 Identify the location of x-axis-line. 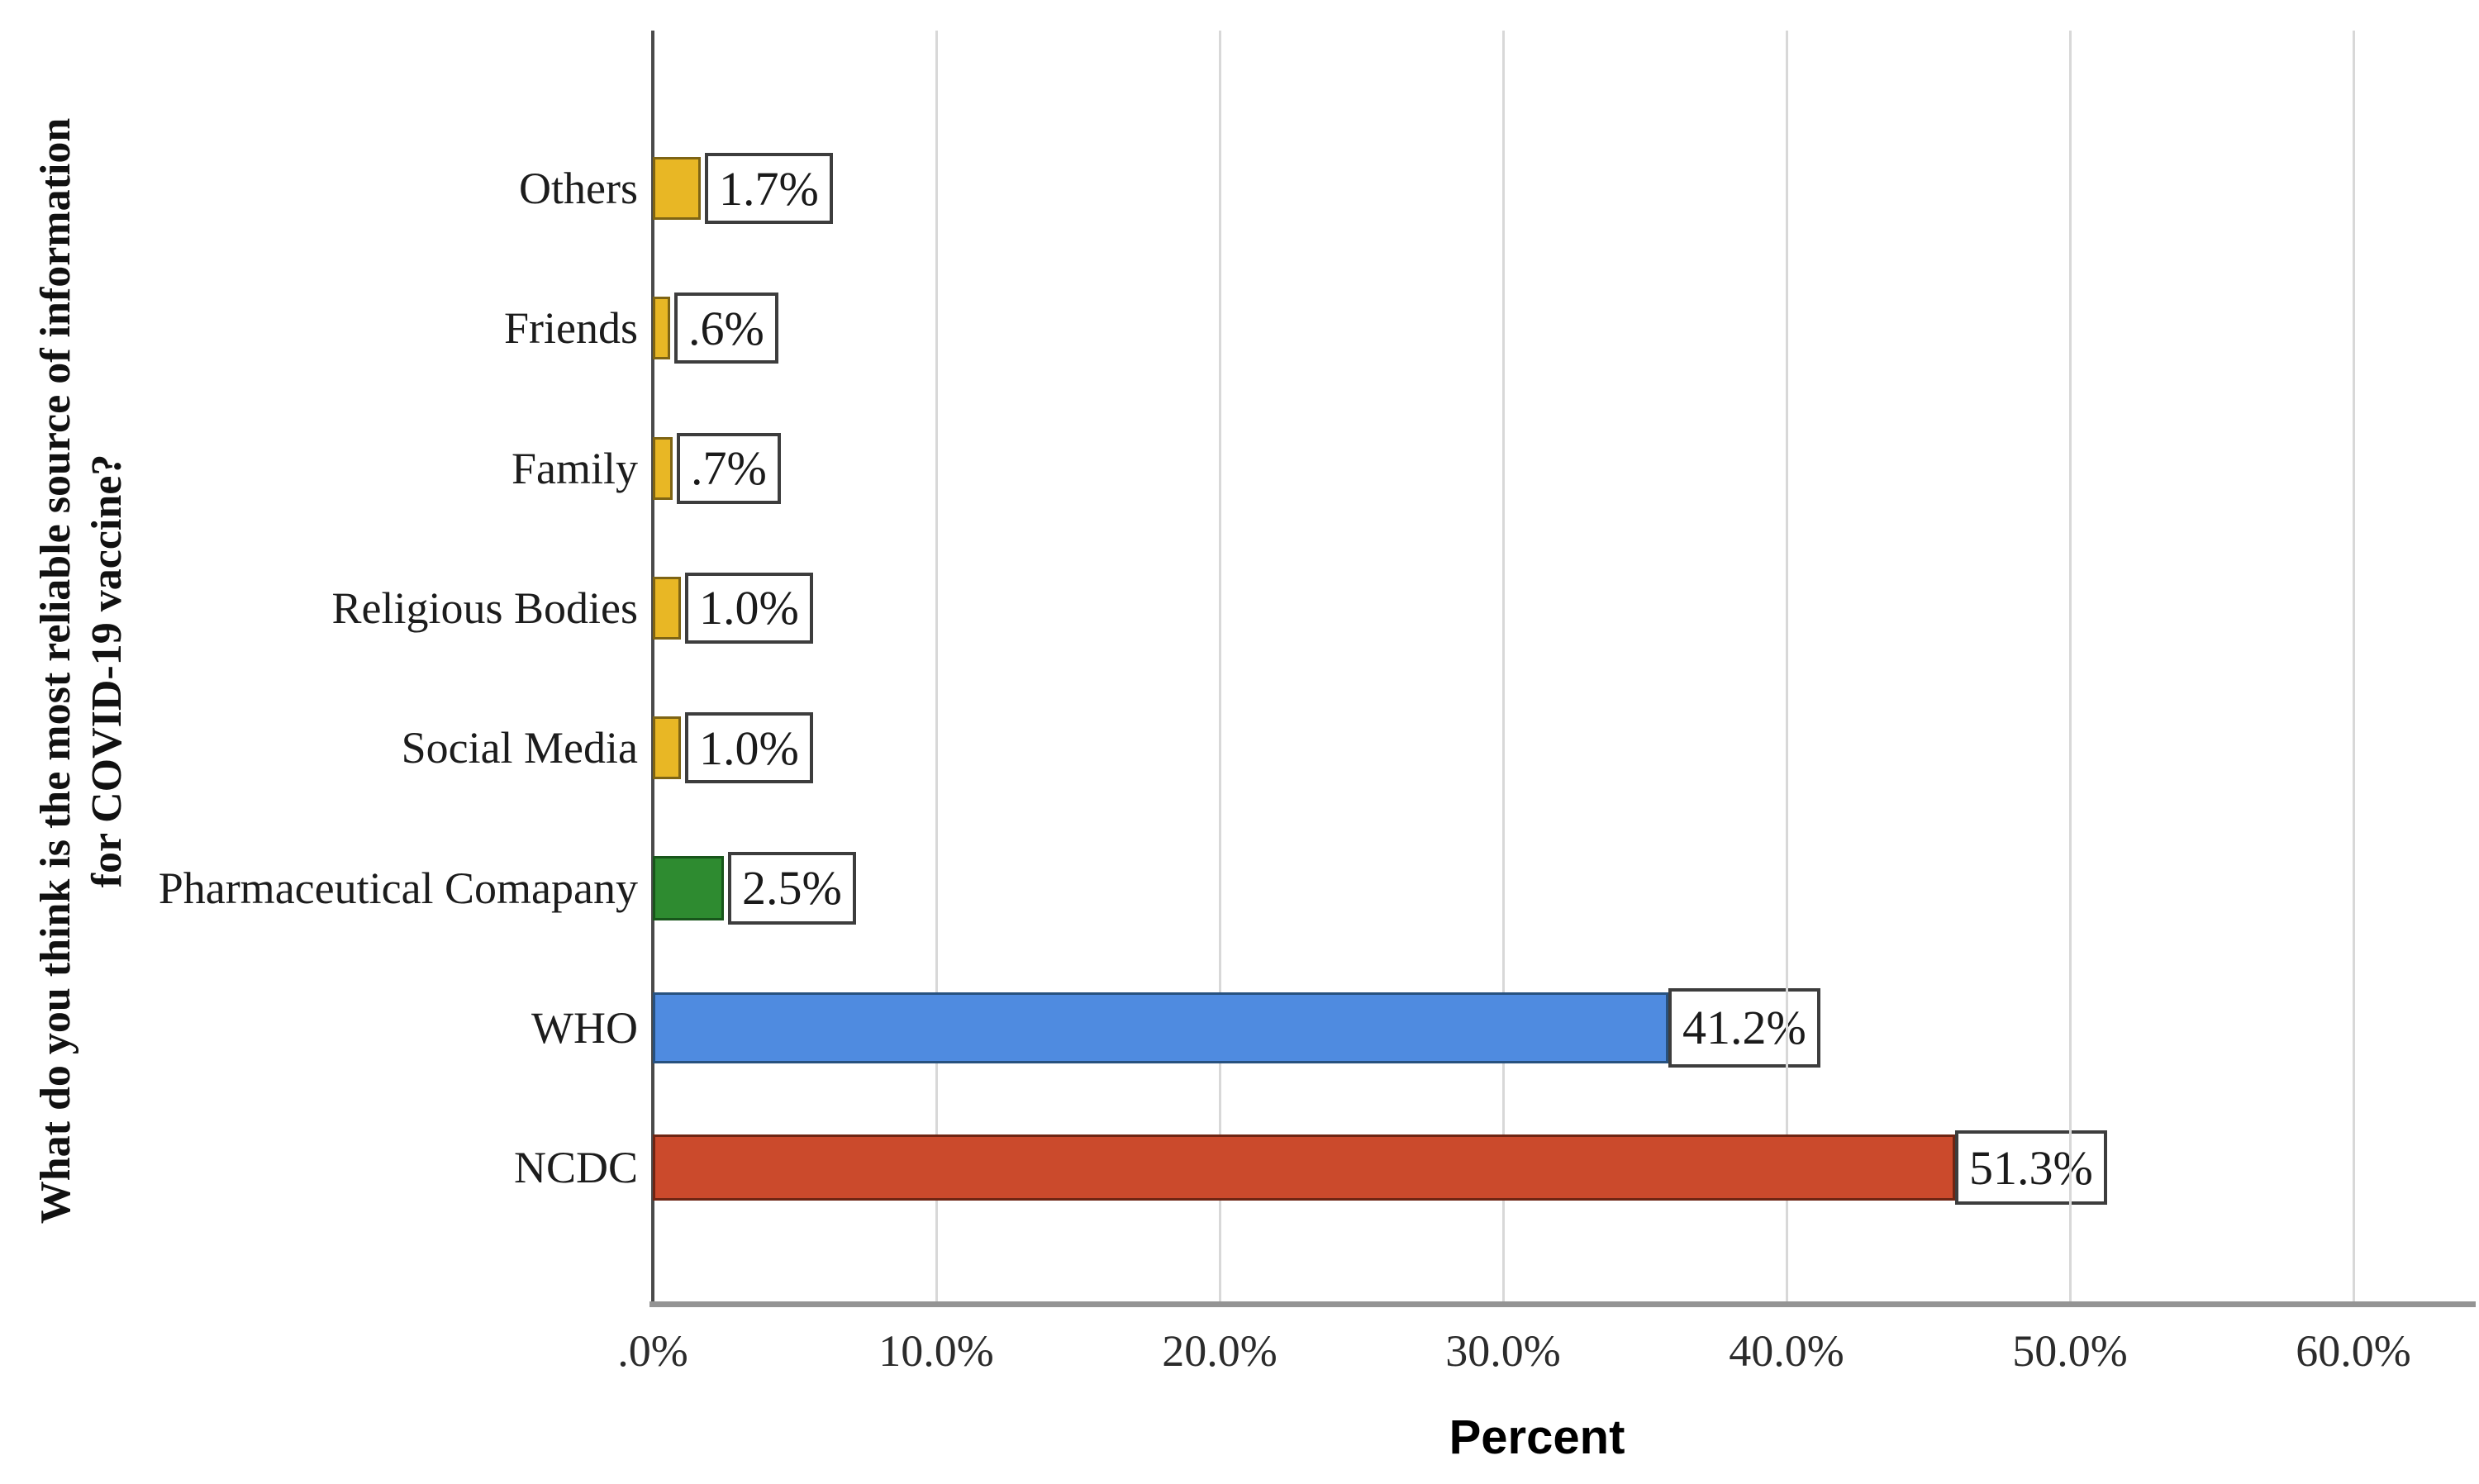
(1563, 1304).